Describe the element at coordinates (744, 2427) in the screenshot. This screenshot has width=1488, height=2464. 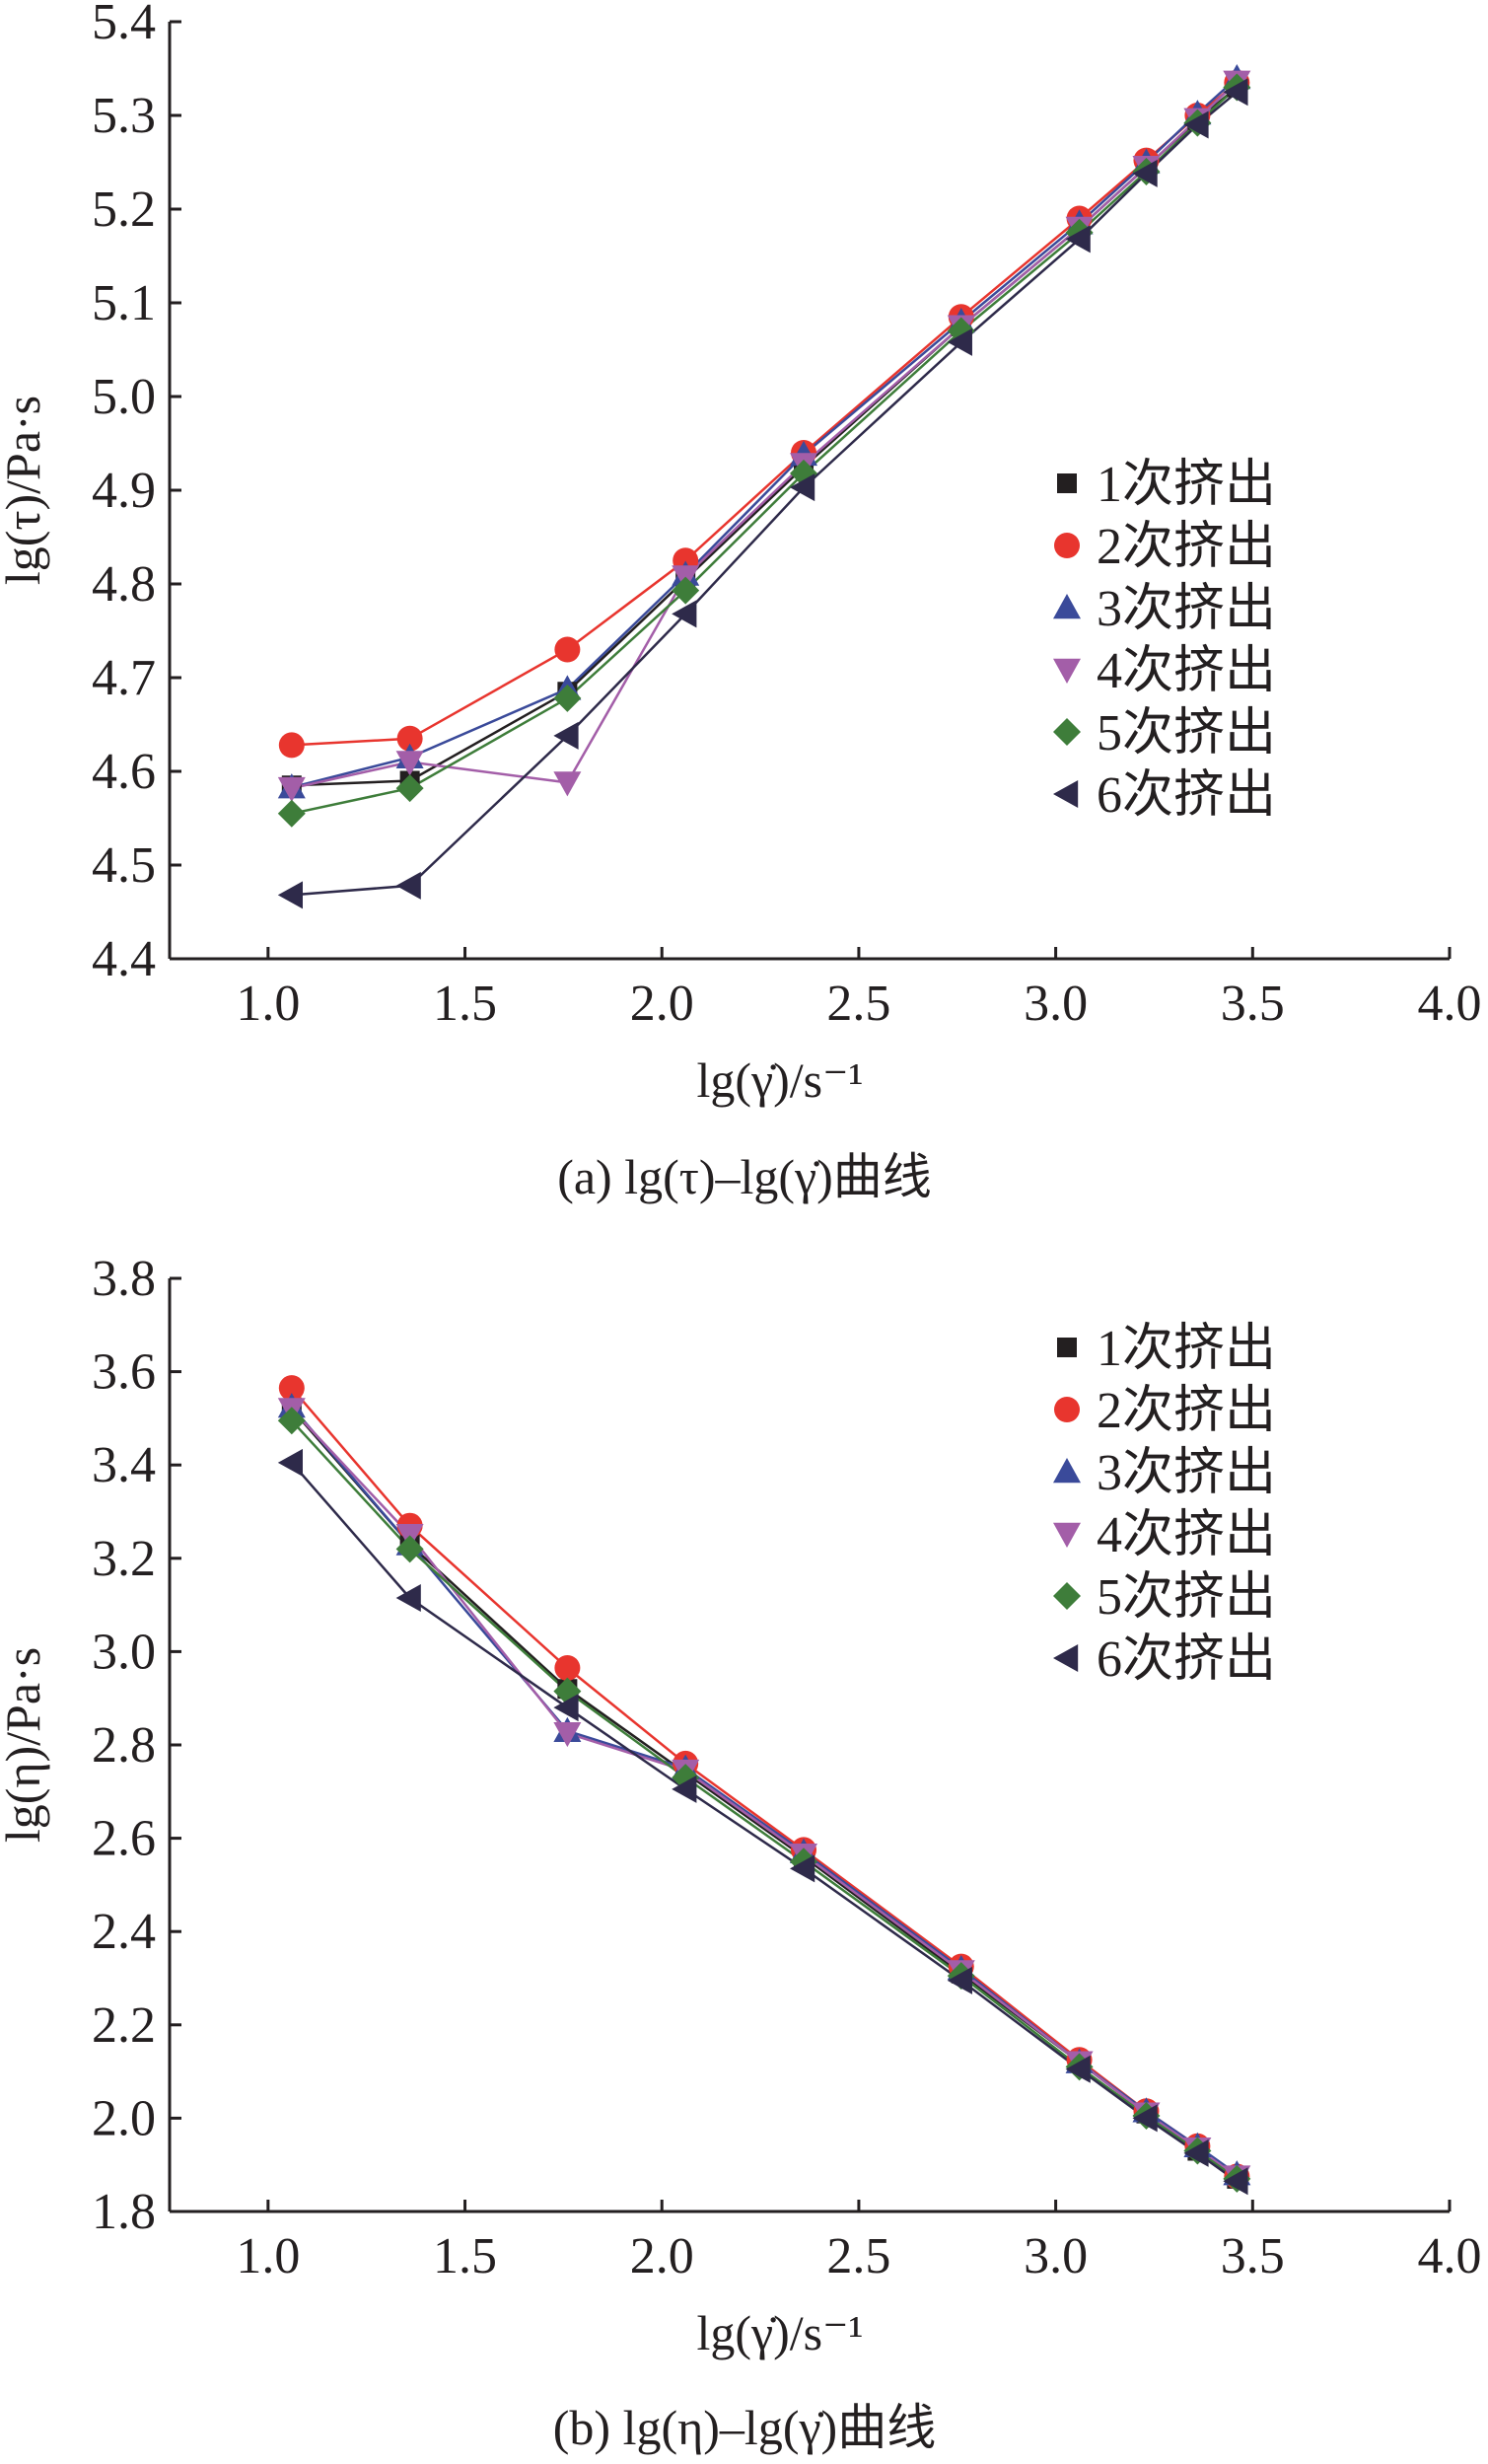
I see `chart-b-caption: (b) lg(η)–lg(γ̇)曲线` at that location.